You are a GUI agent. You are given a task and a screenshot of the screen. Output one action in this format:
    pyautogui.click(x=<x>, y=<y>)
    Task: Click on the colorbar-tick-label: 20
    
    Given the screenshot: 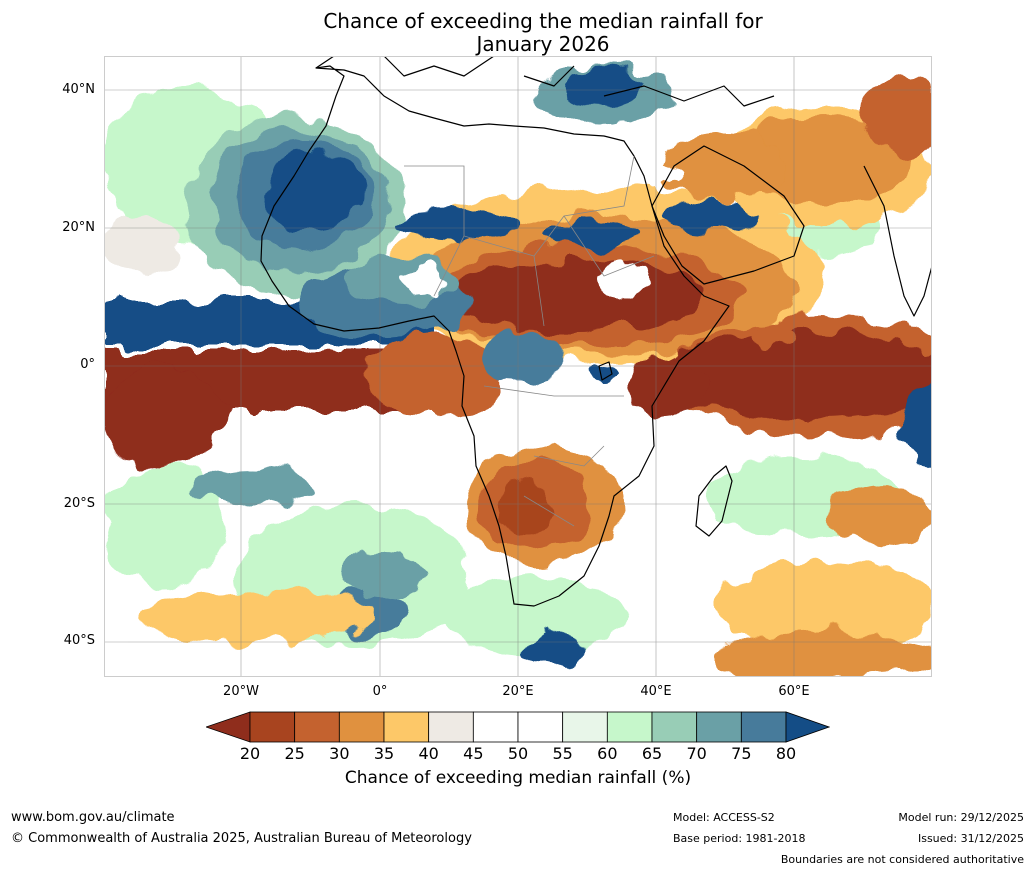 What is the action you would take?
    pyautogui.click(x=250, y=753)
    